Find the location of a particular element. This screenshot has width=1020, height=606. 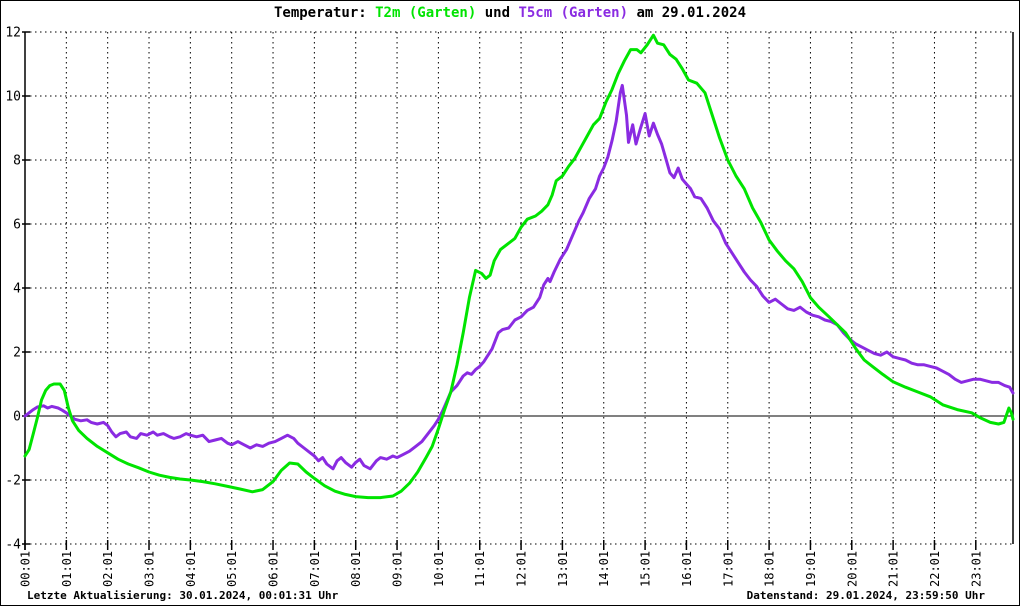

svg-text: 10:01 is located at coordinates (439, 569).